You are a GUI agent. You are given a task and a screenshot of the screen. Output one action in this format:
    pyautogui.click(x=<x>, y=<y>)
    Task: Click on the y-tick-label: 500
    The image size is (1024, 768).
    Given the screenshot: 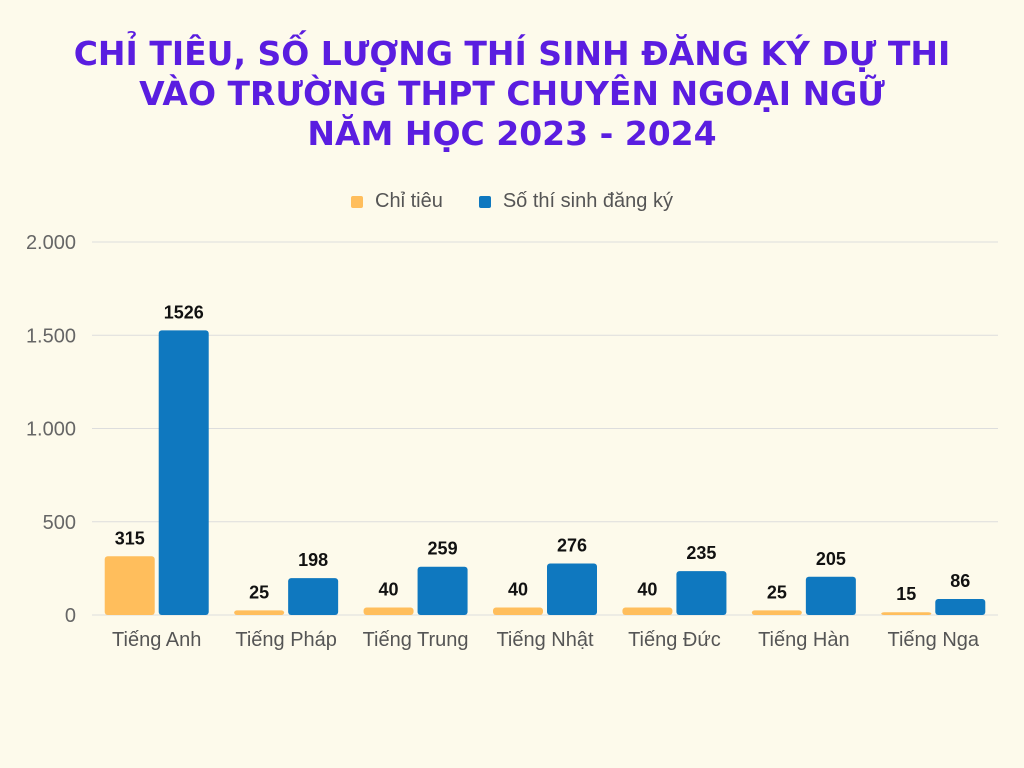 What is the action you would take?
    pyautogui.click(x=59, y=523)
    